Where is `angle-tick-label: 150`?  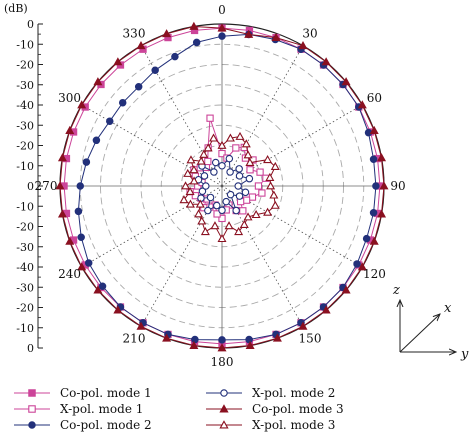 angle-tick-label: 150 is located at coordinates (310, 338).